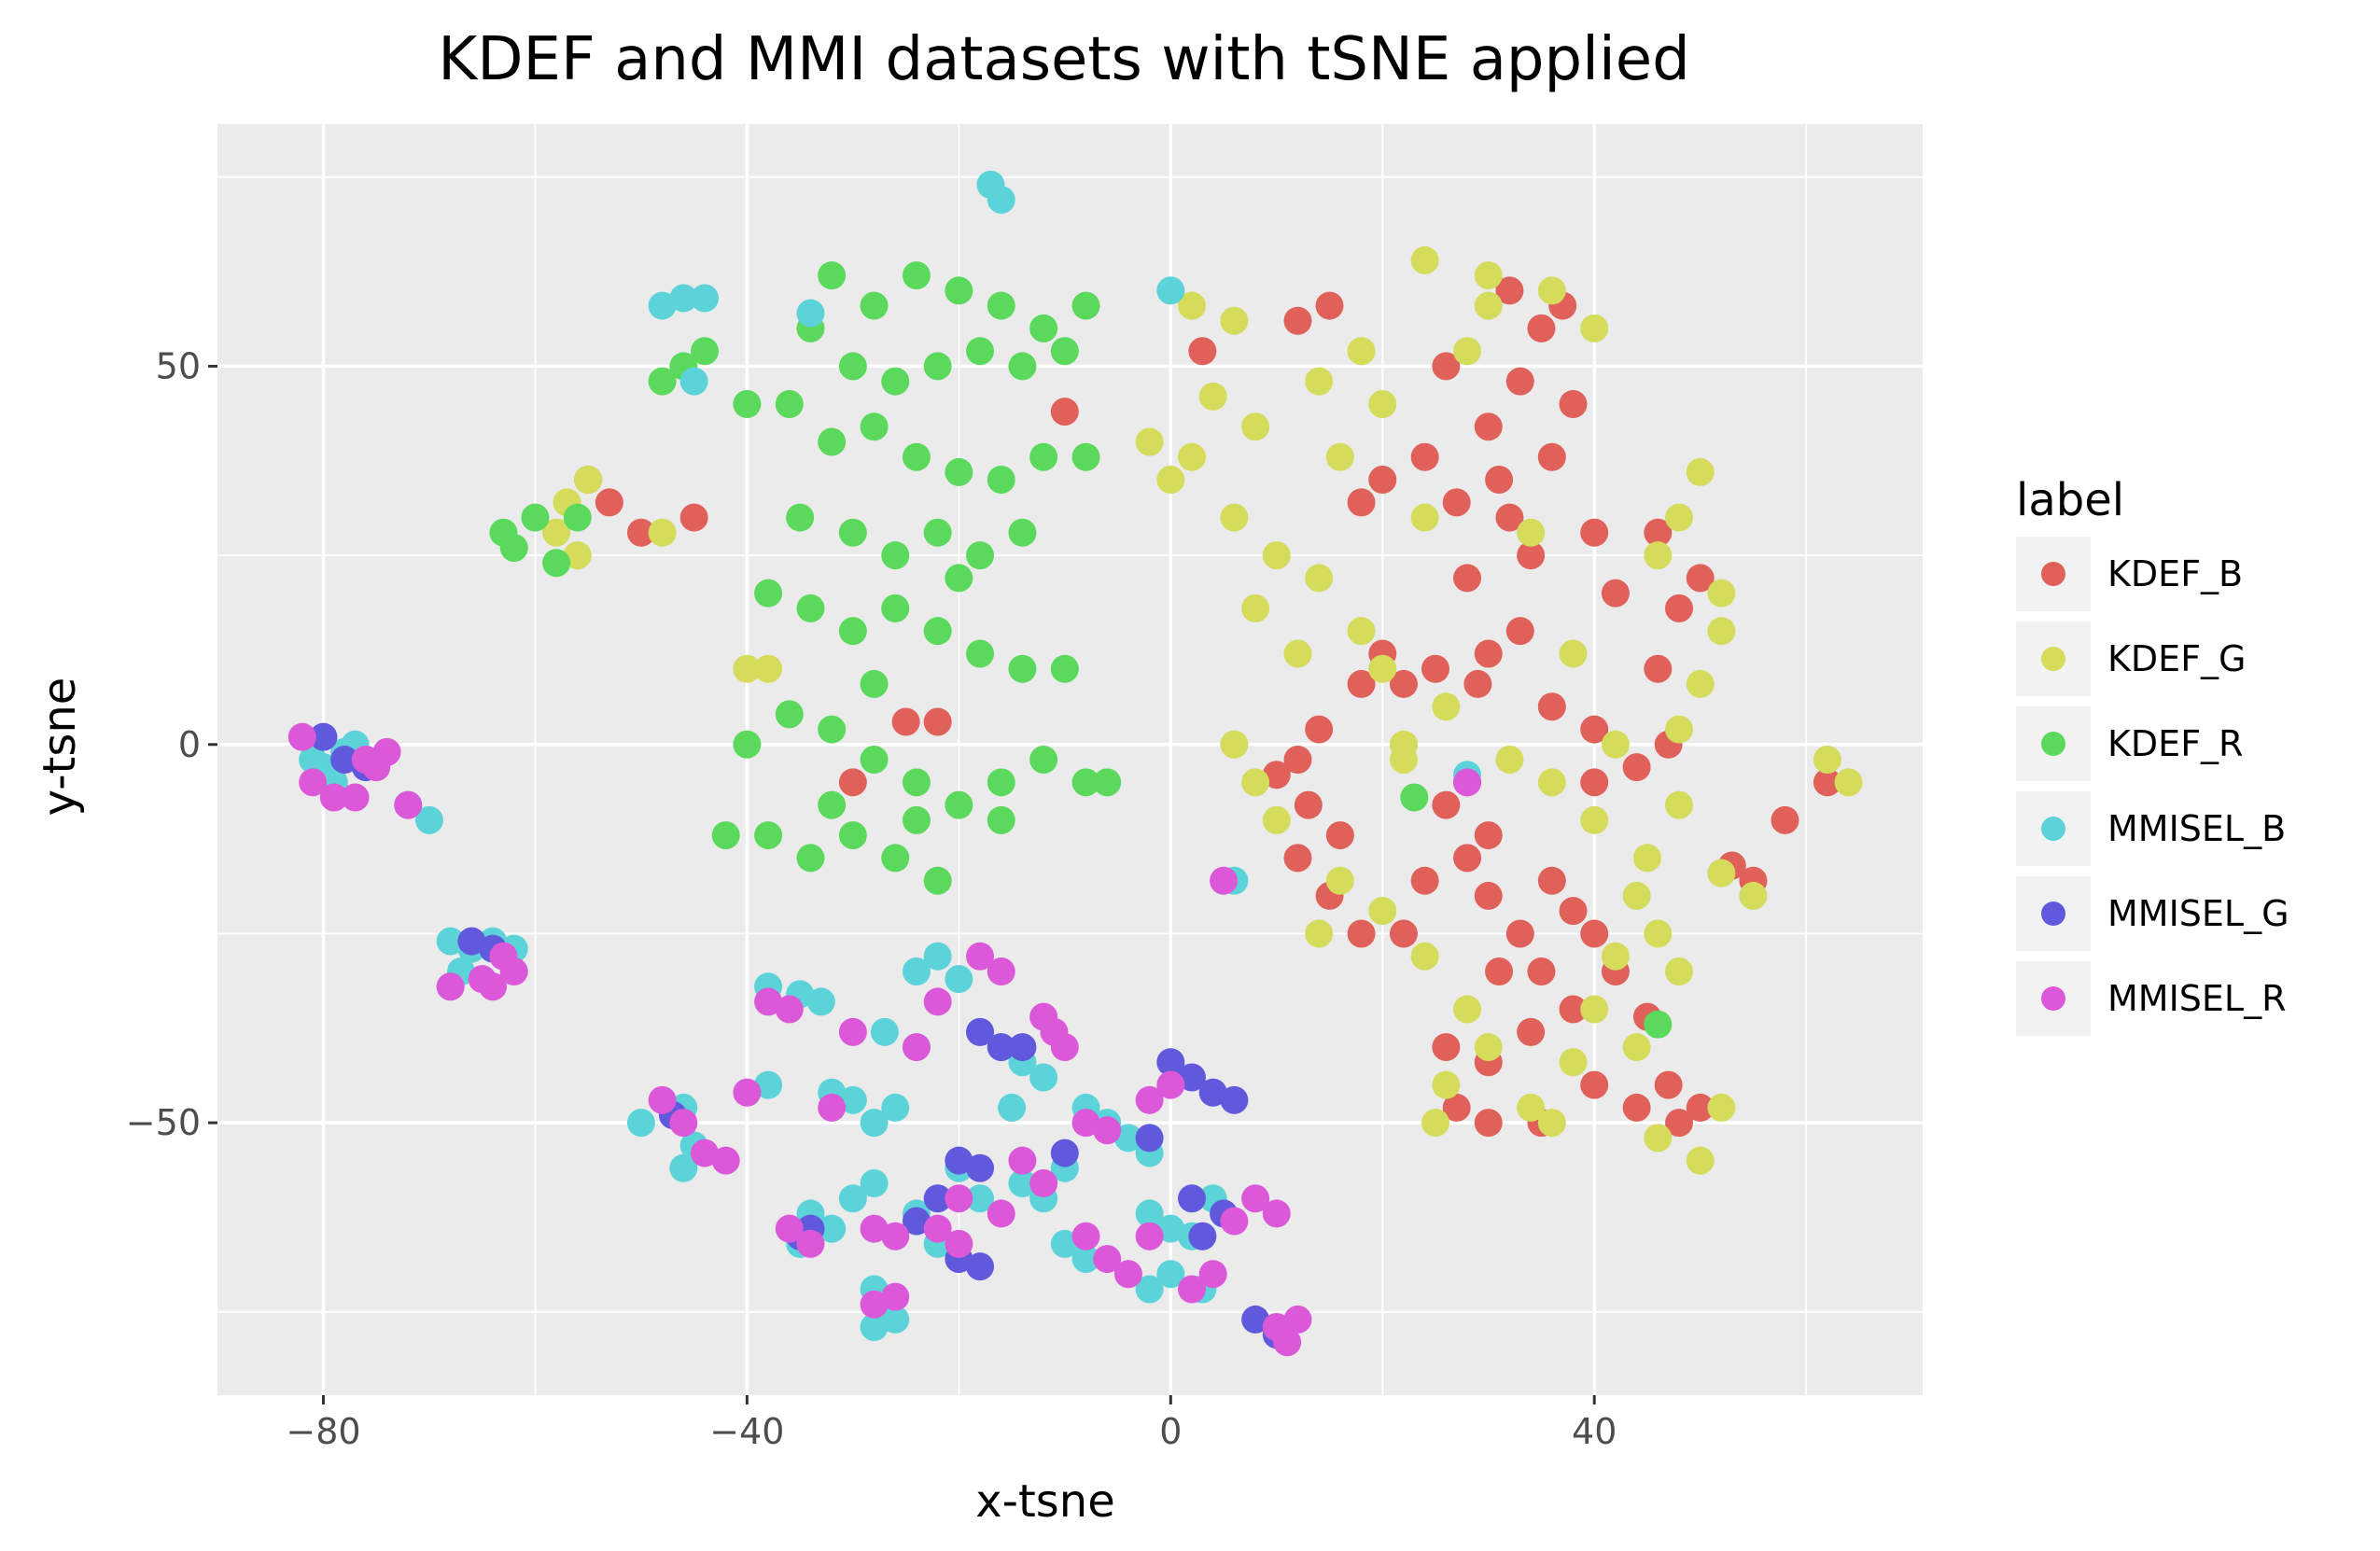 This screenshot has width=2380, height=1551. I want to click on y-axis-title: y-tsne, so click(60, 747).